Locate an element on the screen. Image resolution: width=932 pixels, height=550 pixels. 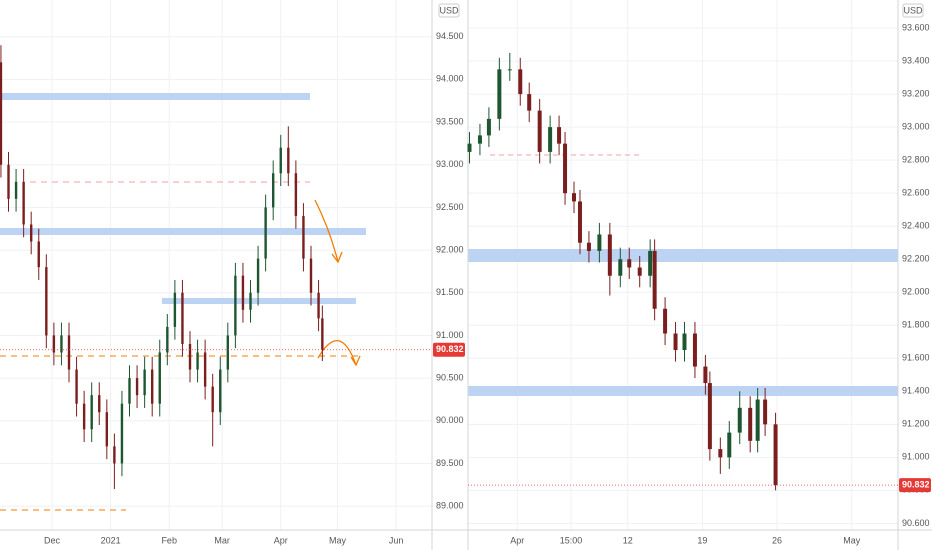
y-tick-label: 94.000 is located at coordinates (450, 79).